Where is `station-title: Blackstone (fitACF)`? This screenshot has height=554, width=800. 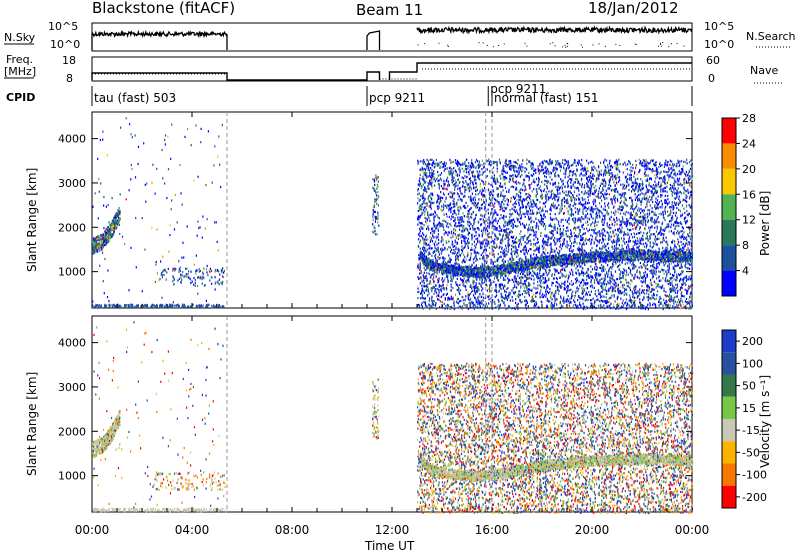 station-title: Blackstone (fitACF) is located at coordinates (163, 8).